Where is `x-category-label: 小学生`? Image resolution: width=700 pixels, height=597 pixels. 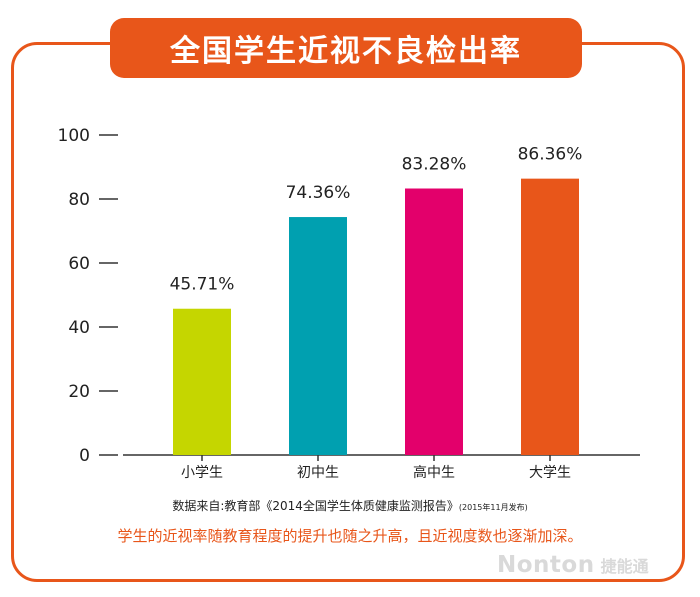 x-category-label: 小学生 is located at coordinates (202, 473).